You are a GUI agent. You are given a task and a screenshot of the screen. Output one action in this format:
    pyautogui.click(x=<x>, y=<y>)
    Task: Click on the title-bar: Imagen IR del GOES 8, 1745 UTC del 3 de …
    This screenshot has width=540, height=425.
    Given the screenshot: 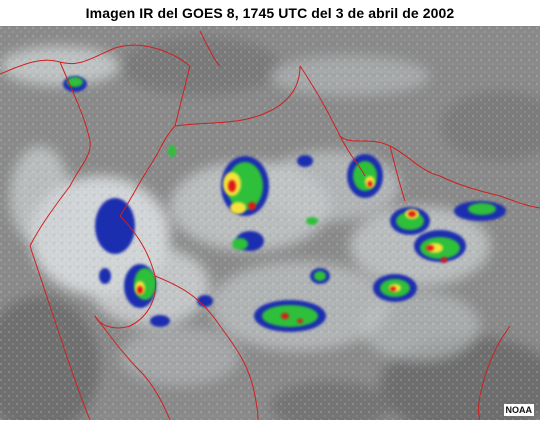 What is the action you would take?
    pyautogui.click(x=270, y=13)
    